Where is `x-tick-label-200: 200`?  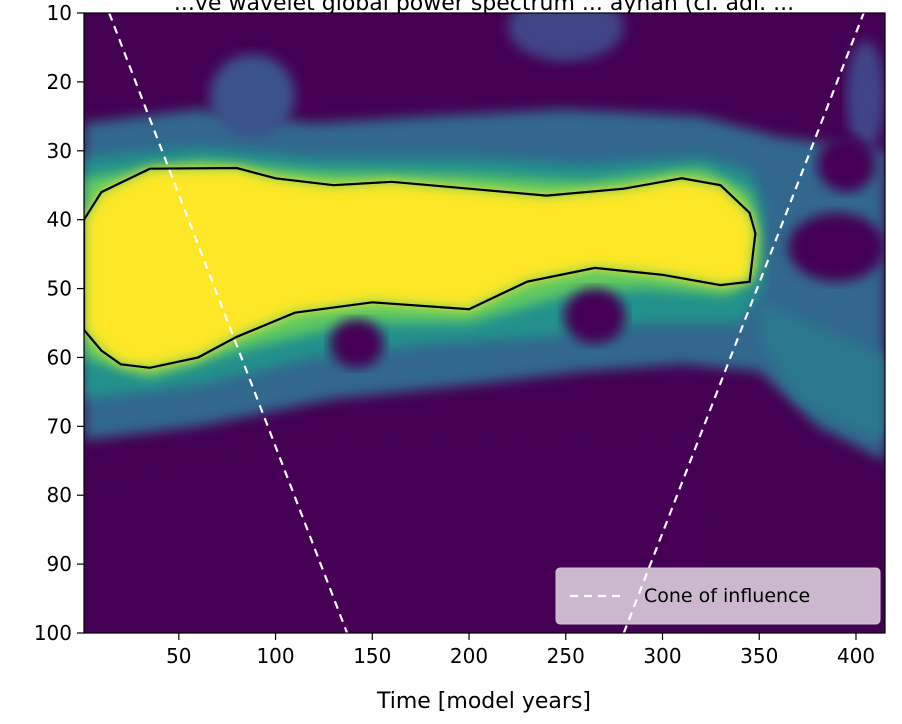 x-tick-label-200: 200 is located at coordinates (469, 656).